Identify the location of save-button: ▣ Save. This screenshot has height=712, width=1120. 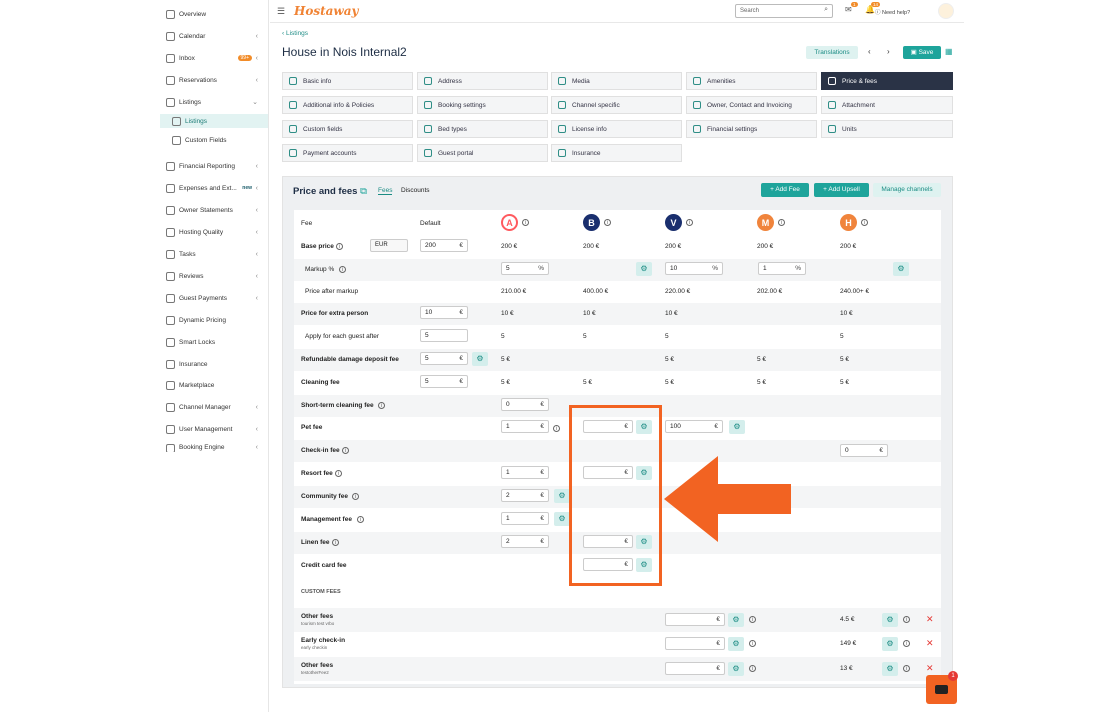
(922, 52).